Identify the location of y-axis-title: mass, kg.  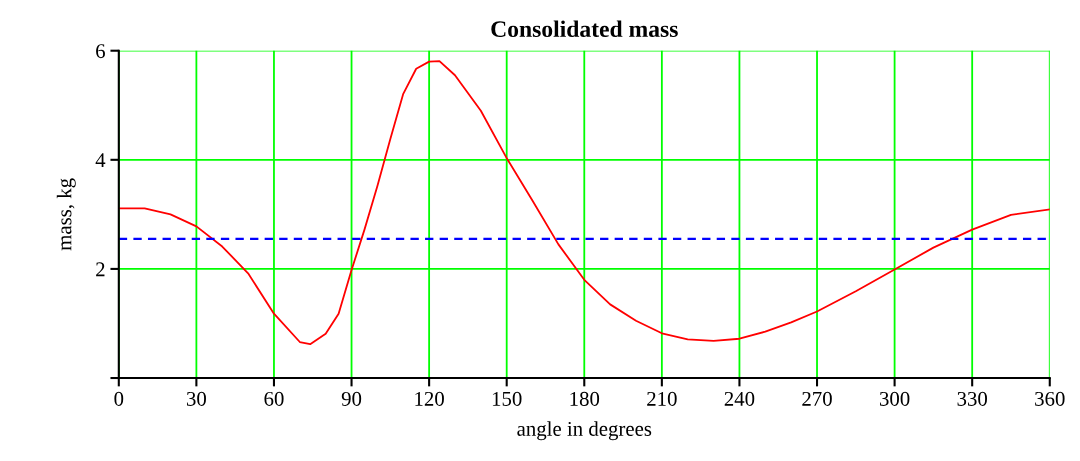
(66, 214).